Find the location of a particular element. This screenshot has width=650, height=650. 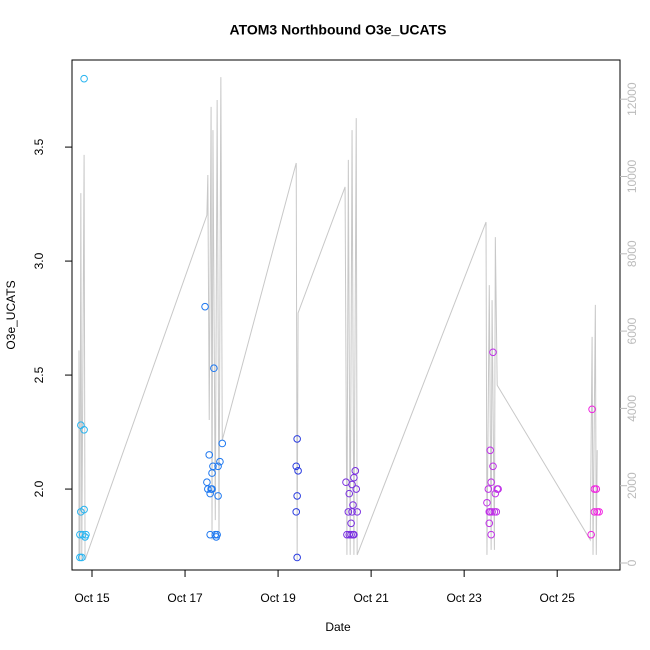

x-tick-label: Oct 19 is located at coordinates (278, 598).